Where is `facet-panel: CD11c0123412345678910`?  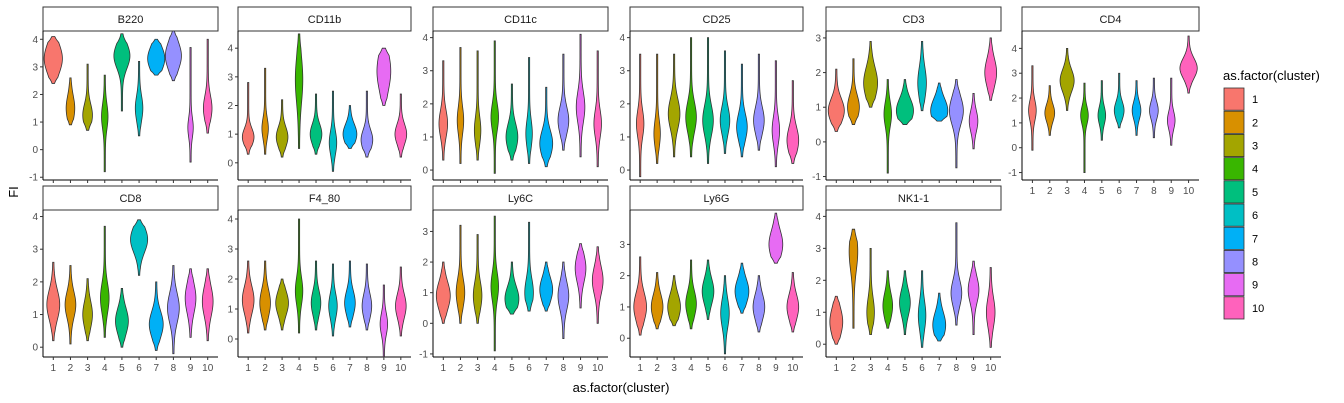
facet-panel: CD11c0123412345678910 is located at coordinates (515, 101).